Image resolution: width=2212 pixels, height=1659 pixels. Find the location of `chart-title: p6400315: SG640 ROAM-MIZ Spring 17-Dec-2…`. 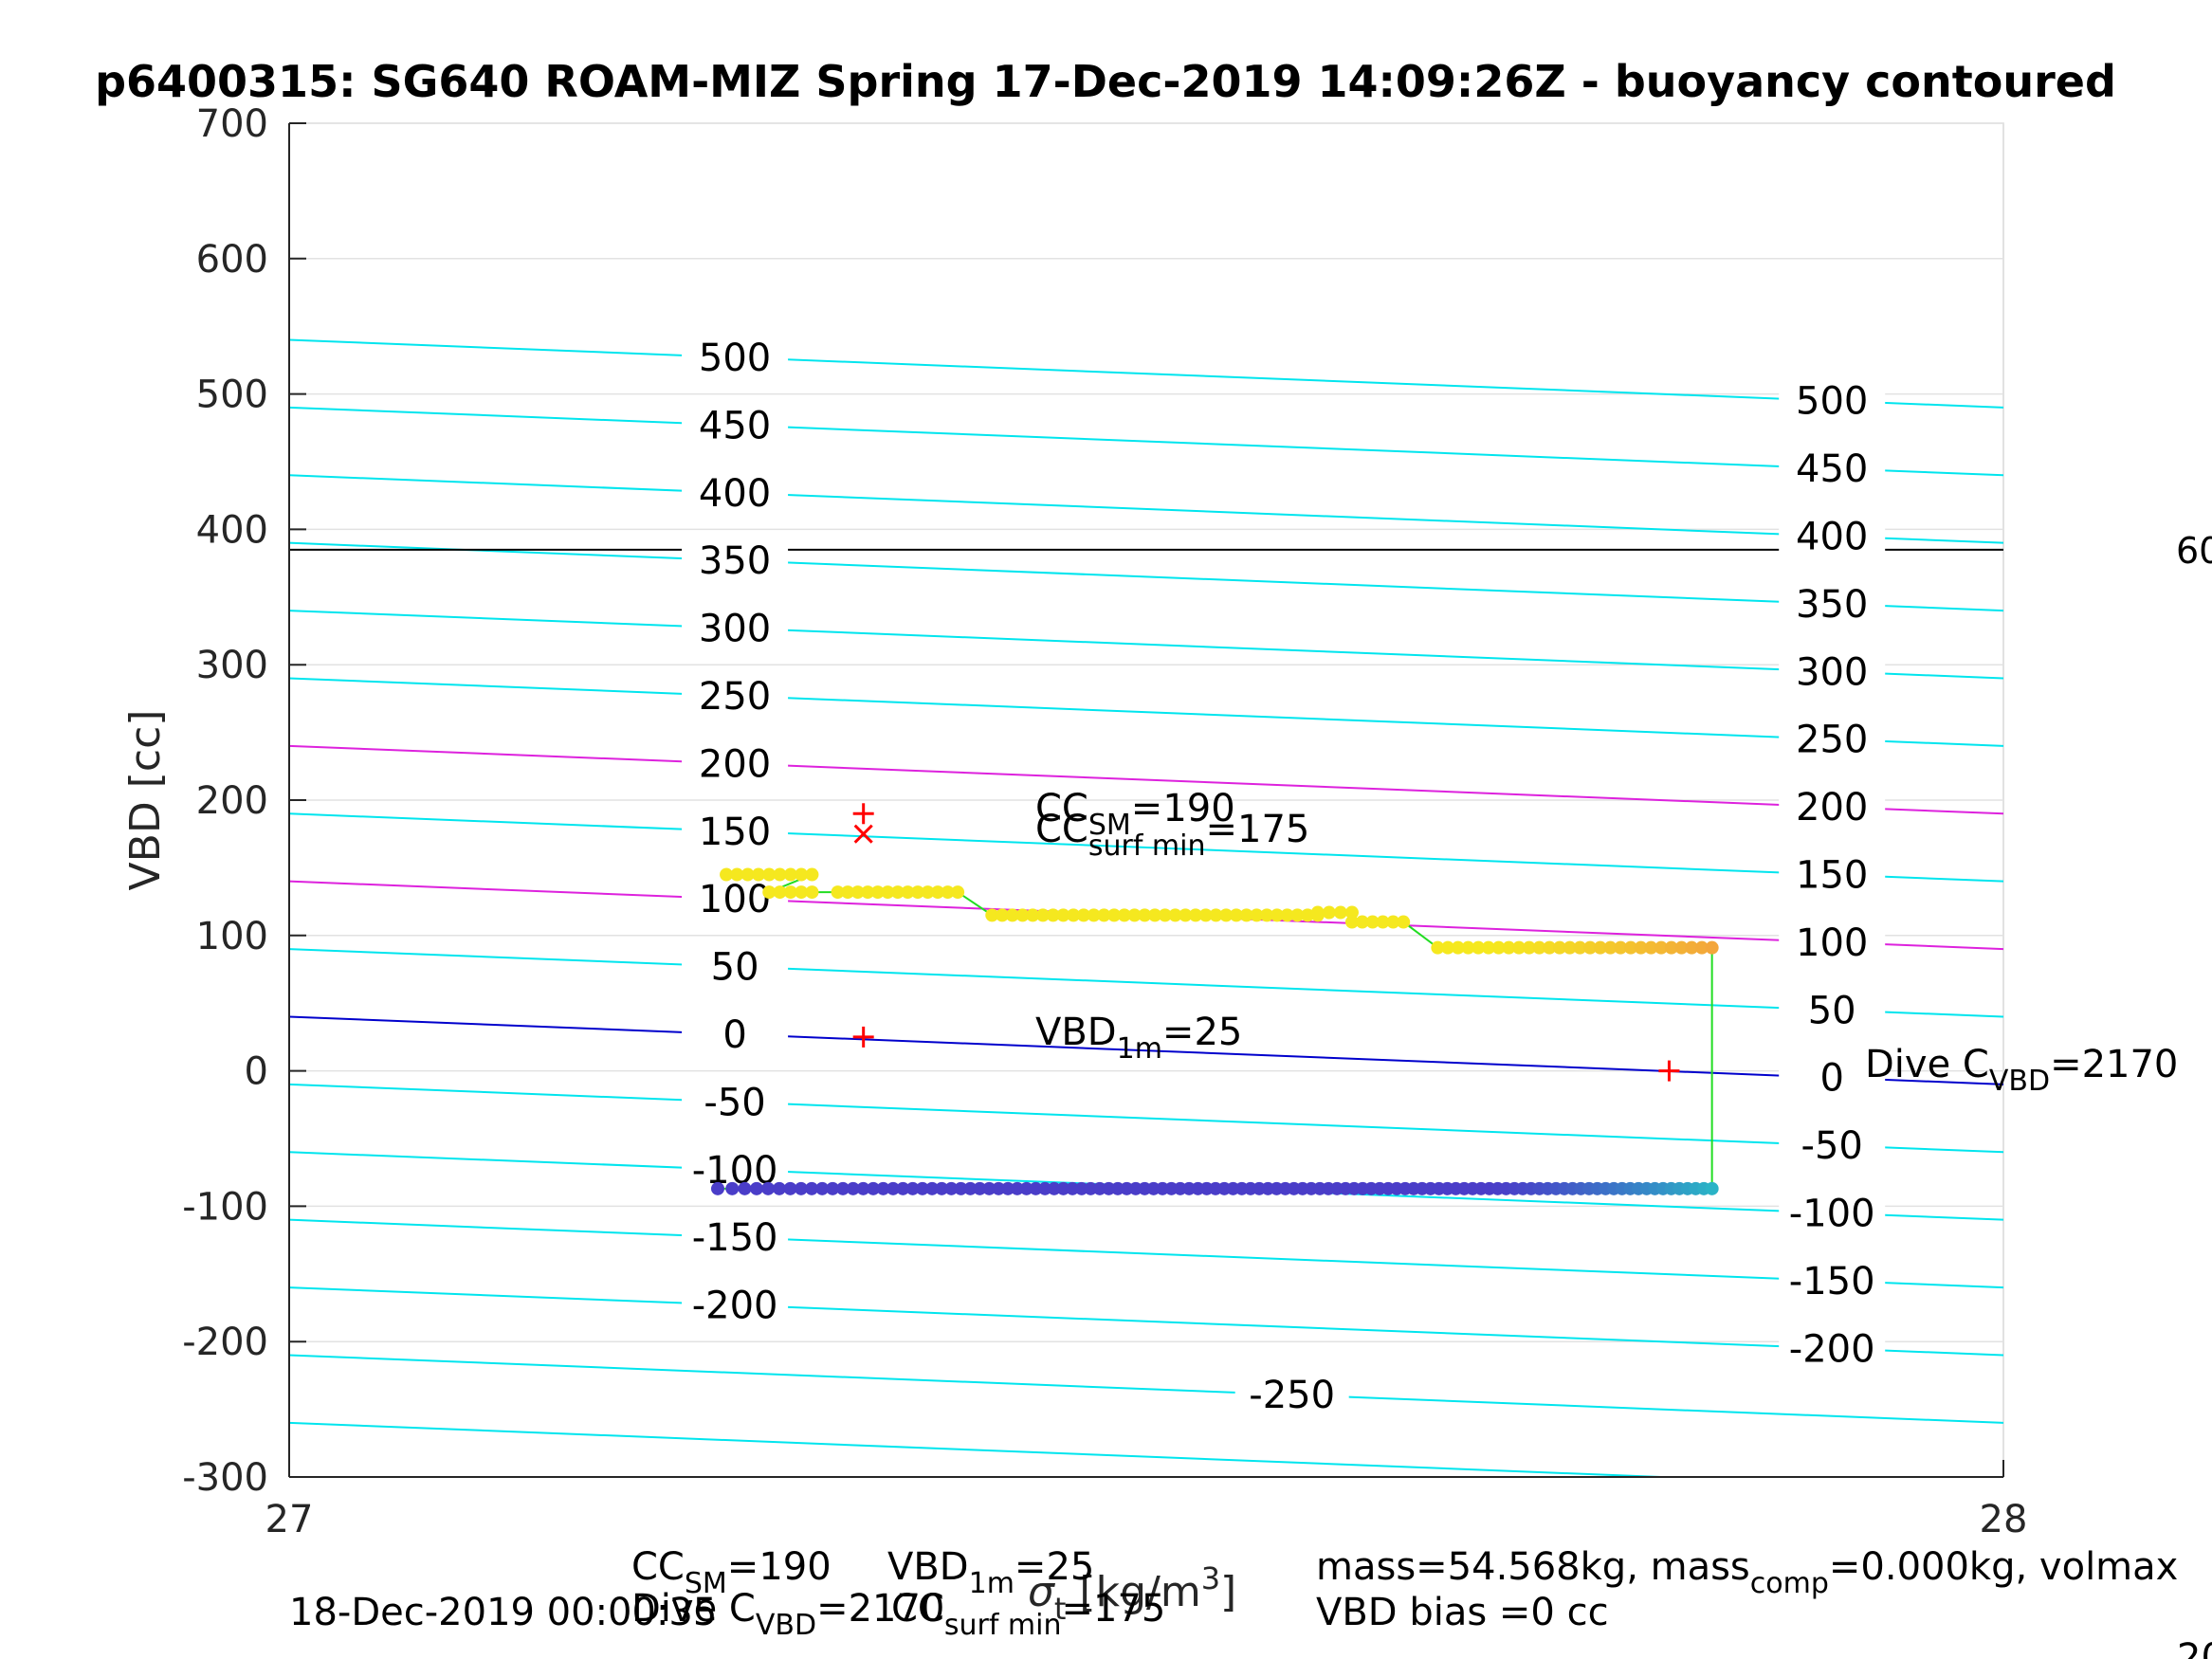

chart-title: p6400315: SG640 ROAM-MIZ Spring 17-Dec-2… is located at coordinates (1105, 81).